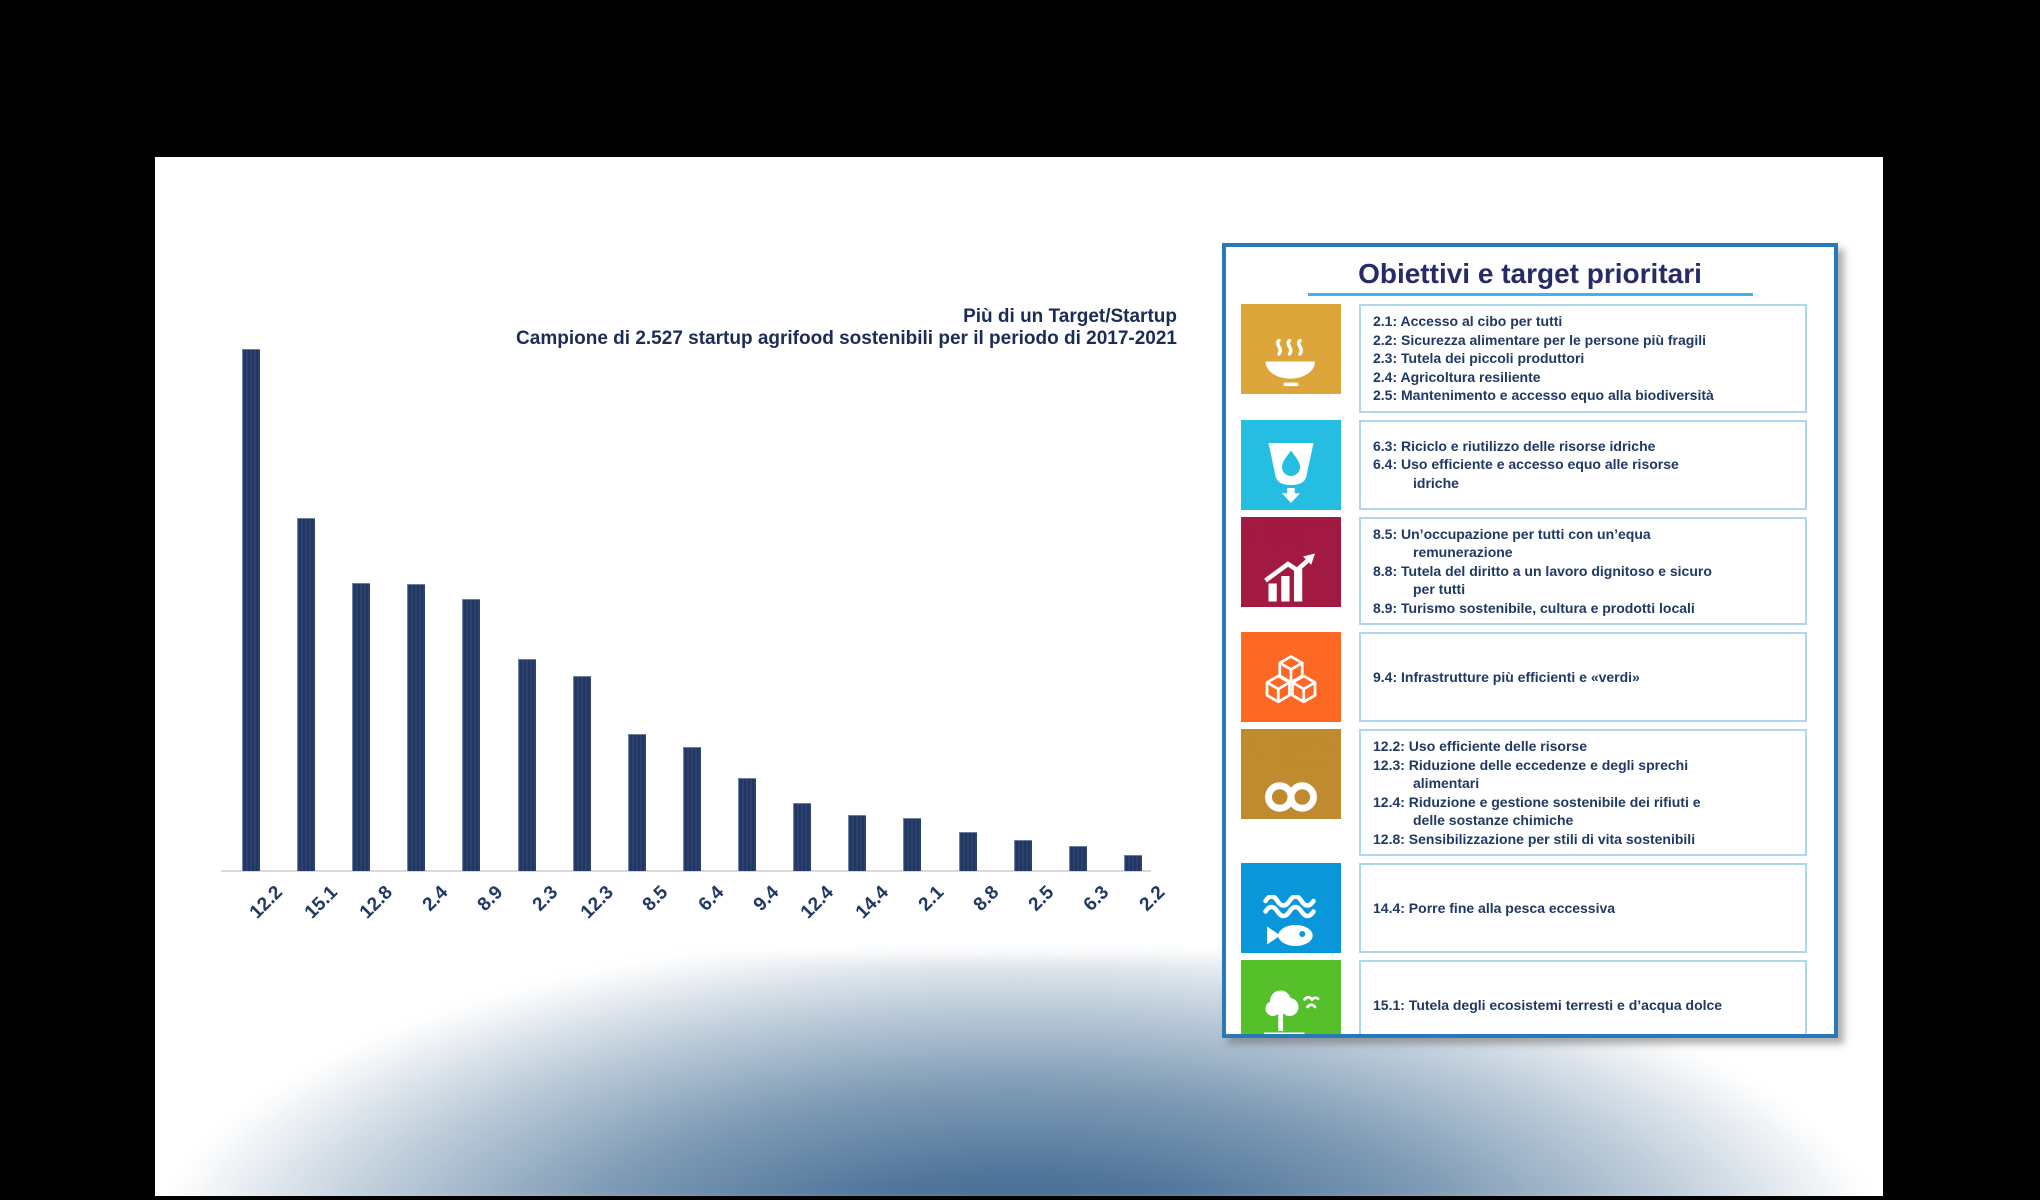 This screenshot has height=1200, width=2040. Describe the element at coordinates (1253, 649) in the screenshot. I see `sdg-goal-number: 9` at that location.